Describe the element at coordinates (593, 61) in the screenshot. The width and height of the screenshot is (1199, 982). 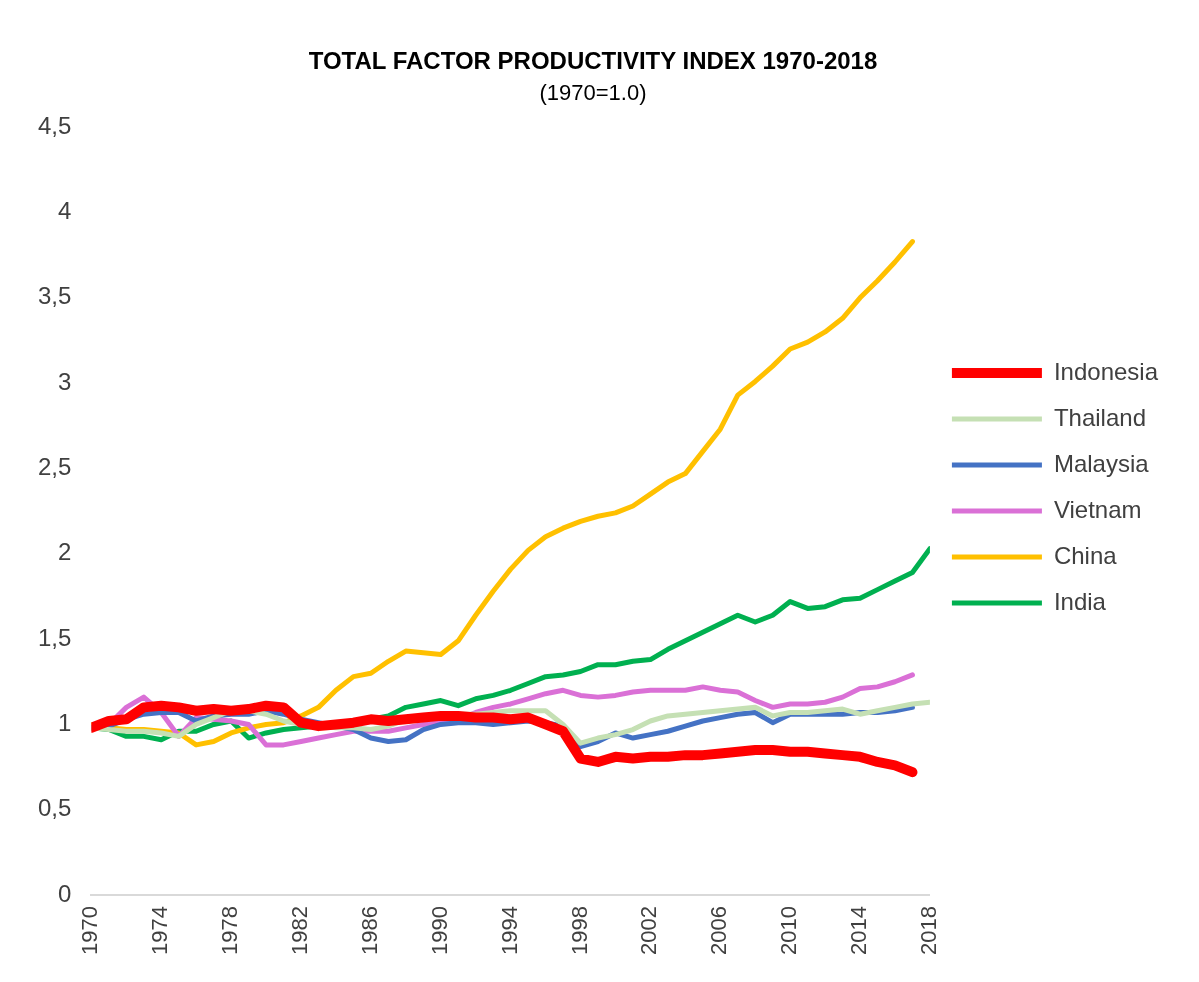
I see `chart-title: TOTAL FACTOR PRODUCTIVITY INDEX 1970-2018` at that location.